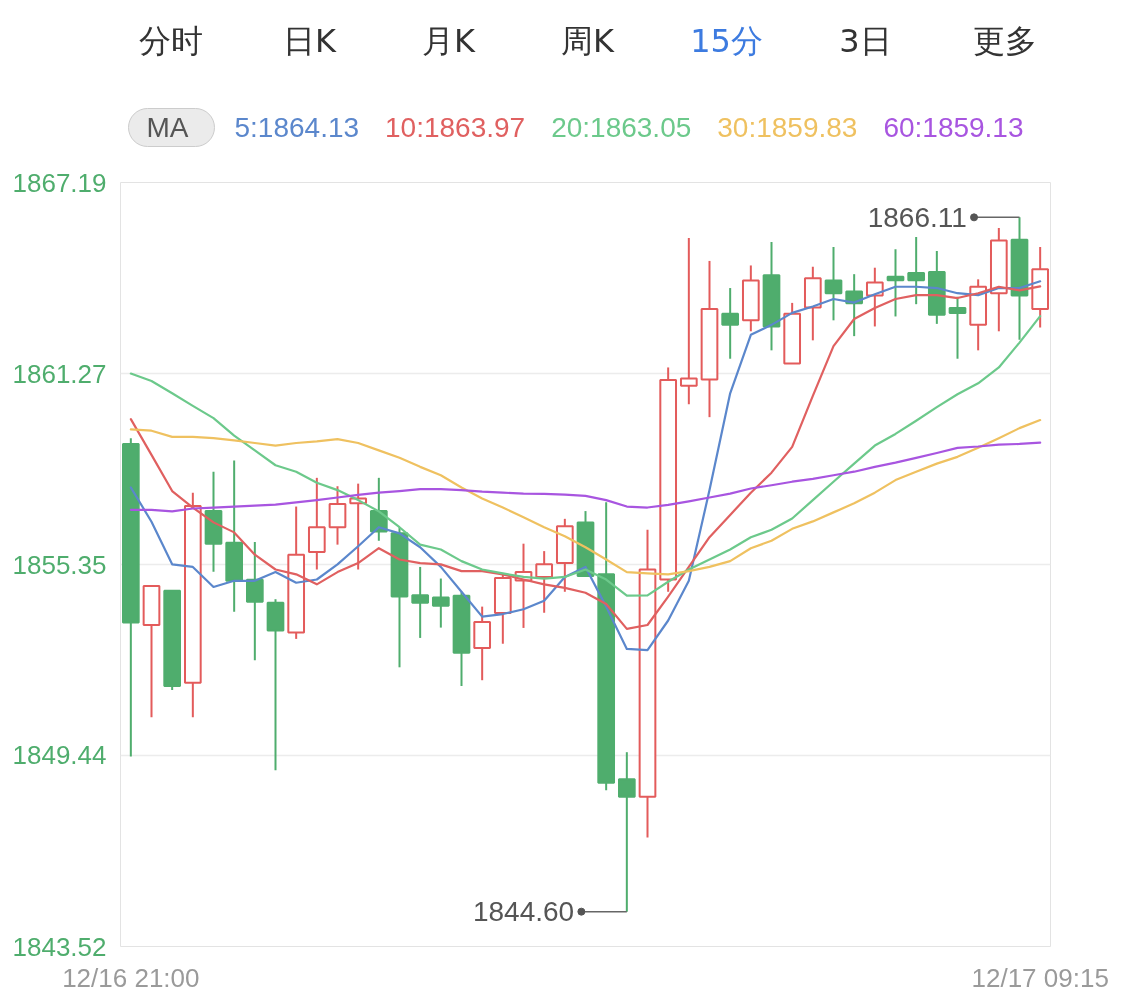 The height and width of the screenshot is (1000, 1125). Describe the element at coordinates (588, 40) in the screenshot. I see `text: 周K` at that location.